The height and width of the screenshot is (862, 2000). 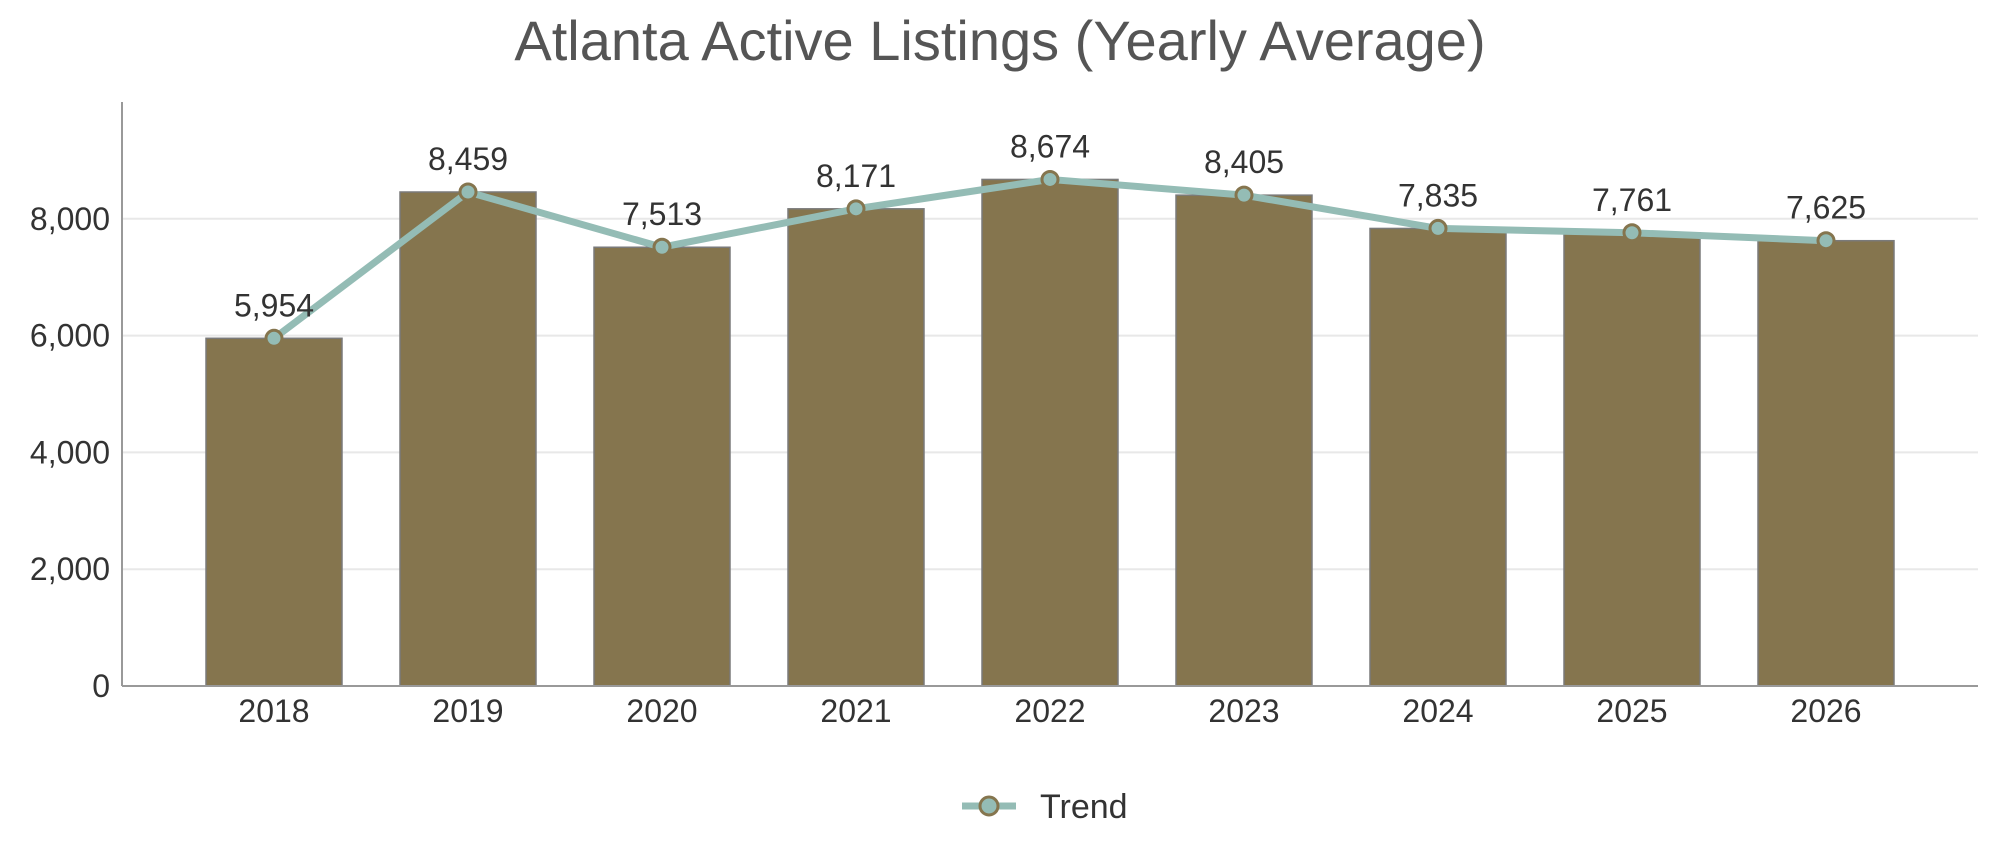 I want to click on x-tick-label: 2022, so click(x=1049, y=711).